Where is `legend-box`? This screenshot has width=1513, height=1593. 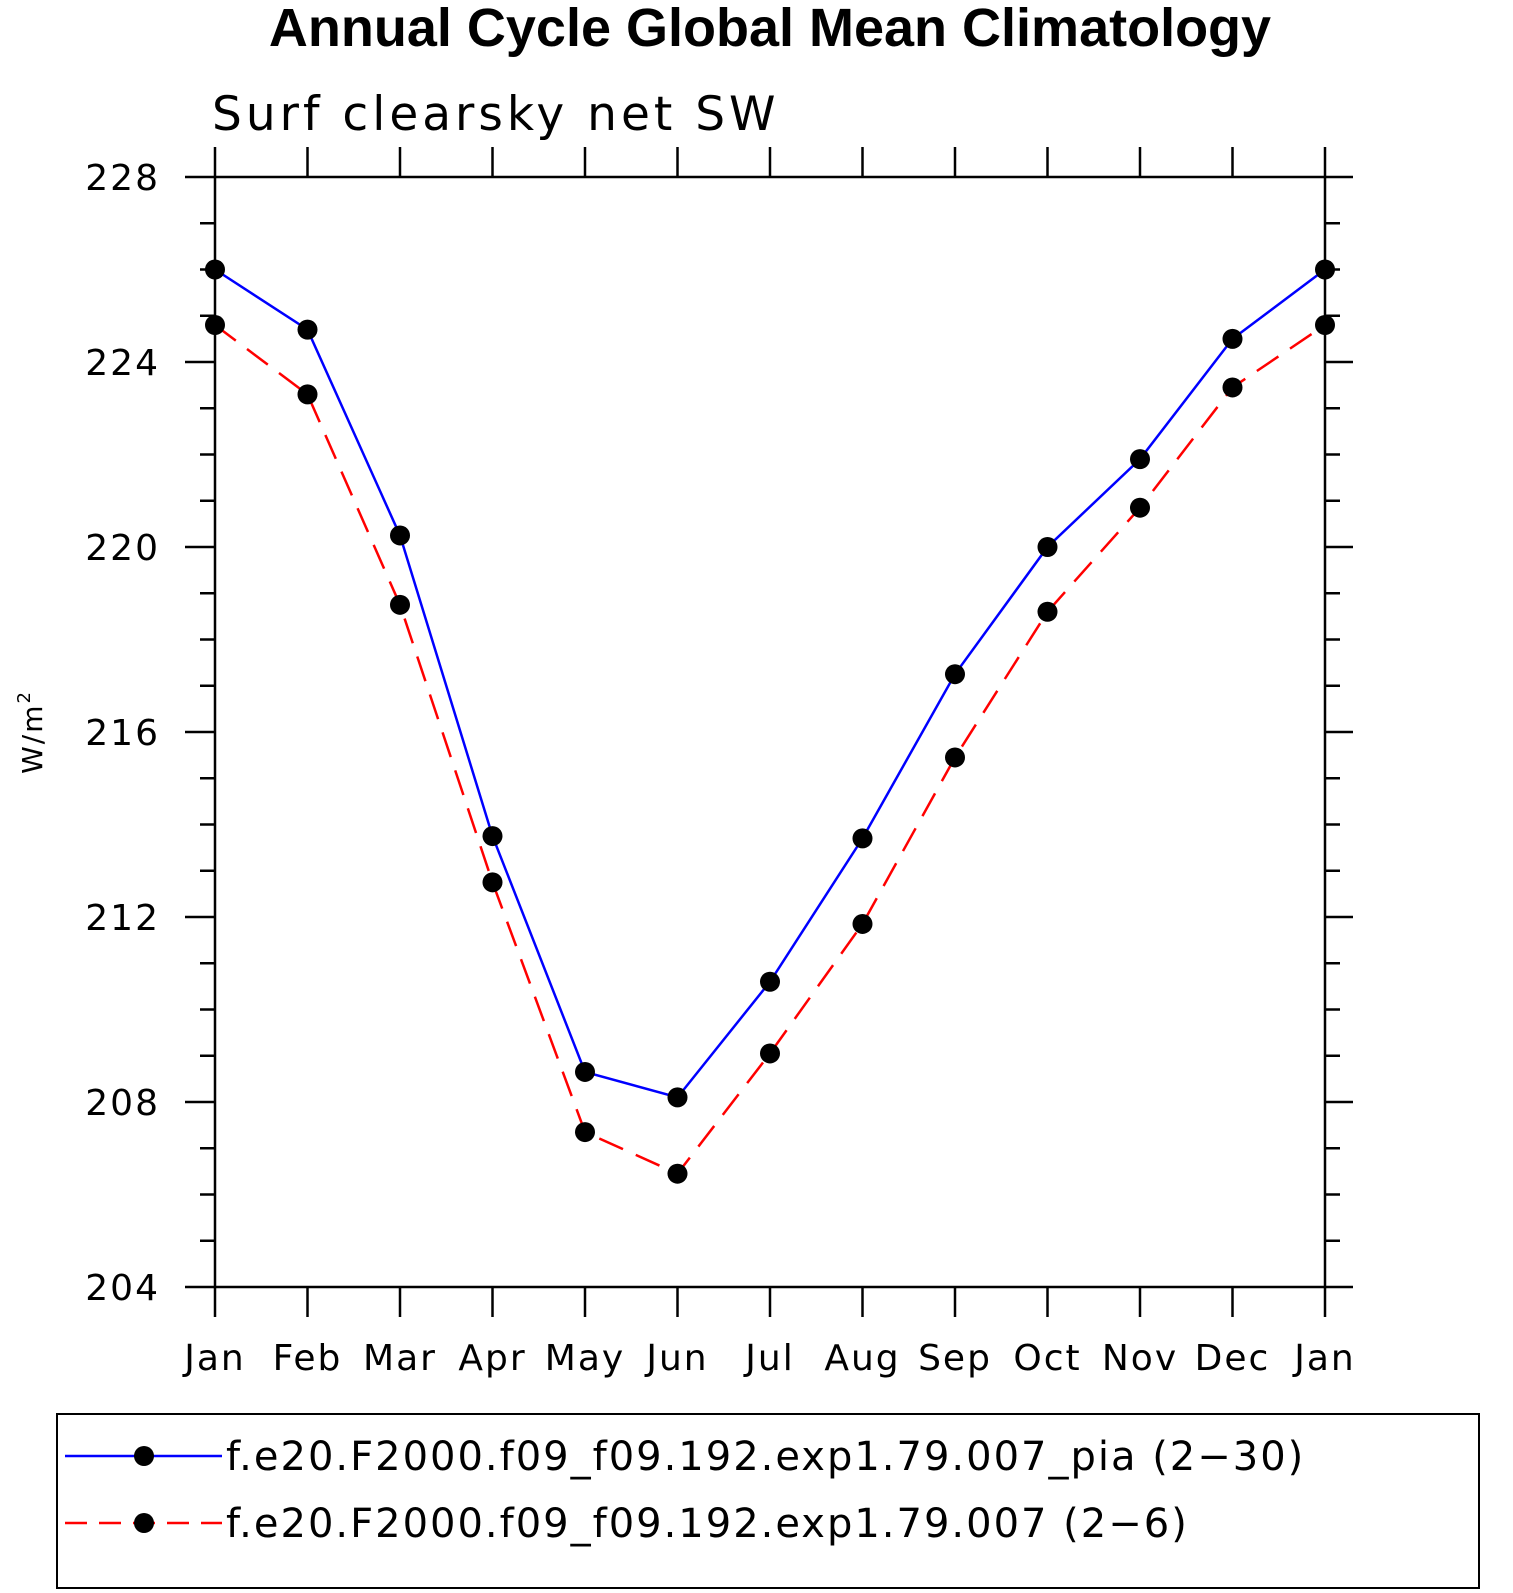 legend-box is located at coordinates (768, 1501).